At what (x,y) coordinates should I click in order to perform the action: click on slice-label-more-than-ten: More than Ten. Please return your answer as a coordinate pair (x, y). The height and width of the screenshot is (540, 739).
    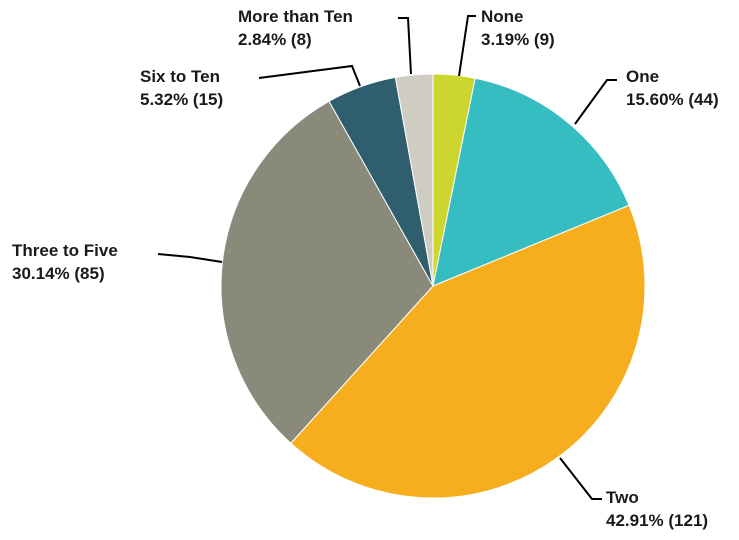
    Looking at the image, I should click on (295, 16).